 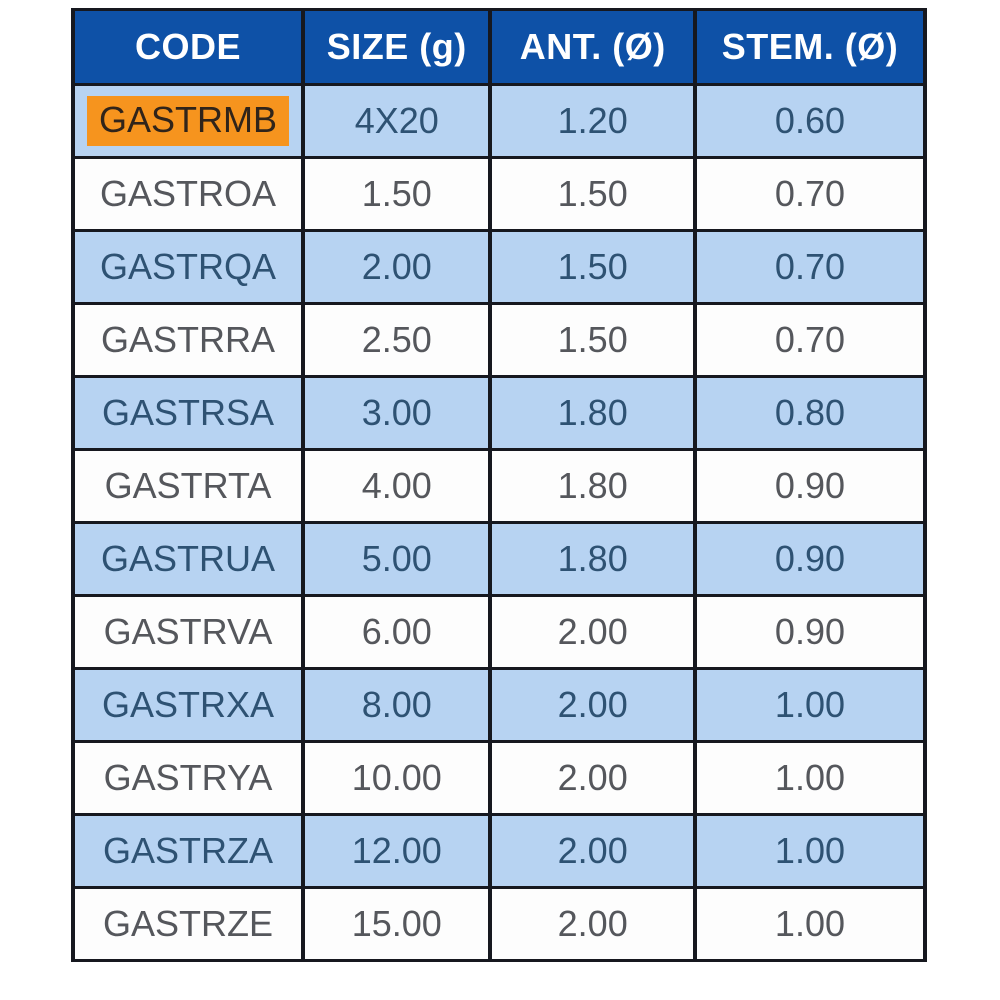 I want to click on column-header-ant: ANT. (Ø), so click(x=592, y=47).